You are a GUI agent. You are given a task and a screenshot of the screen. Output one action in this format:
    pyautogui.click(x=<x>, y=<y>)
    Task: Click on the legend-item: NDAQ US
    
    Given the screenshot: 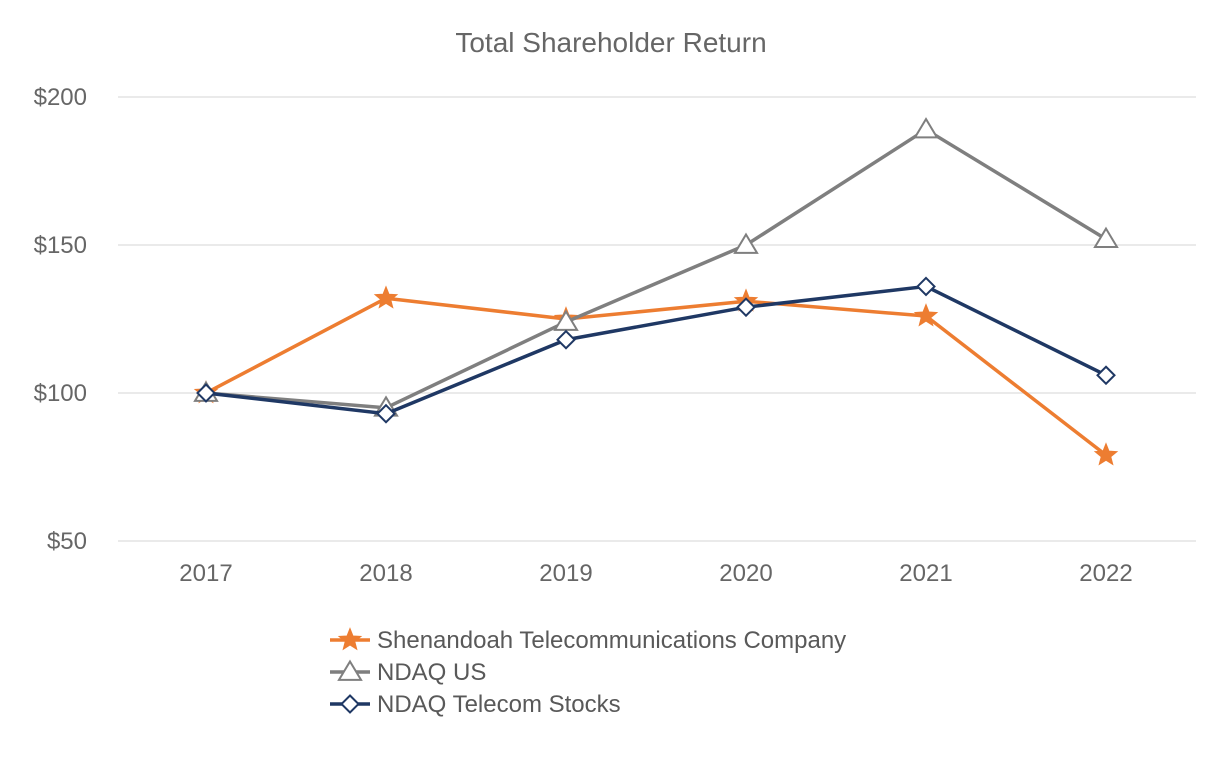 What is the action you would take?
    pyautogui.click(x=408, y=672)
    